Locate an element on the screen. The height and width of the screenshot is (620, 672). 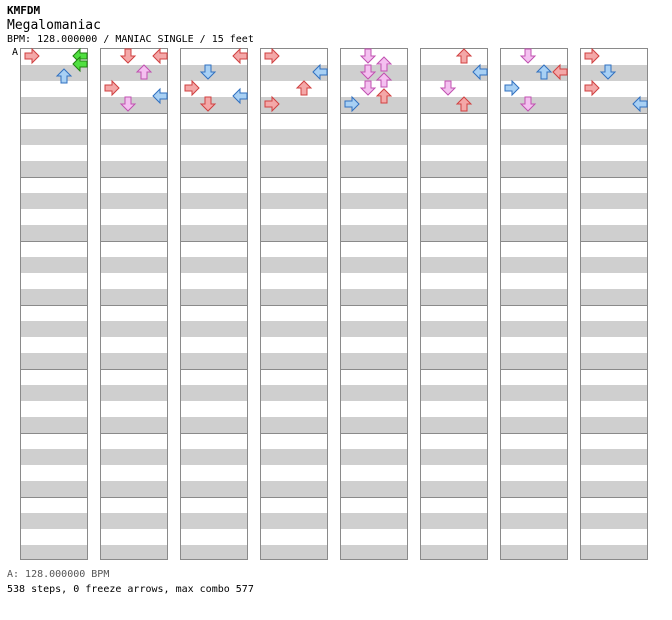
song-title: Megalomaniac is located at coordinates (54, 25).